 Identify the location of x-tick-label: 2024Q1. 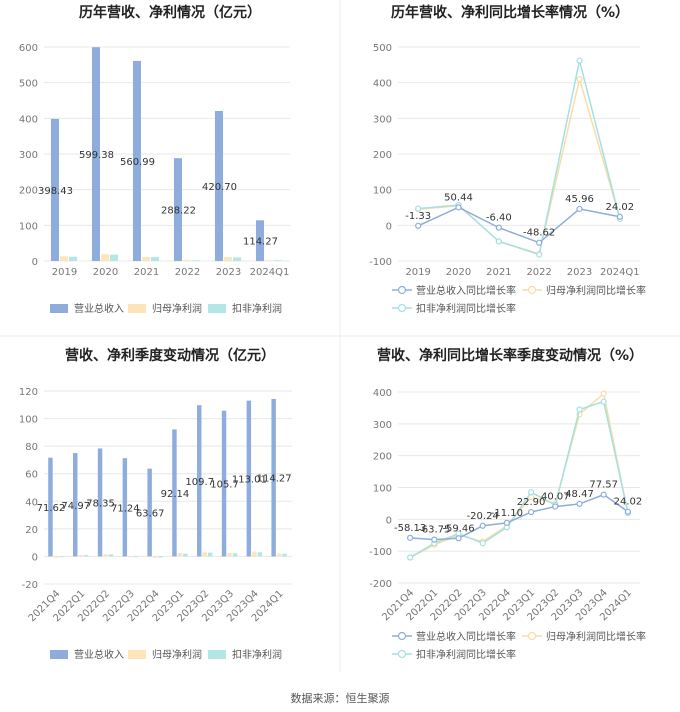
(620, 272).